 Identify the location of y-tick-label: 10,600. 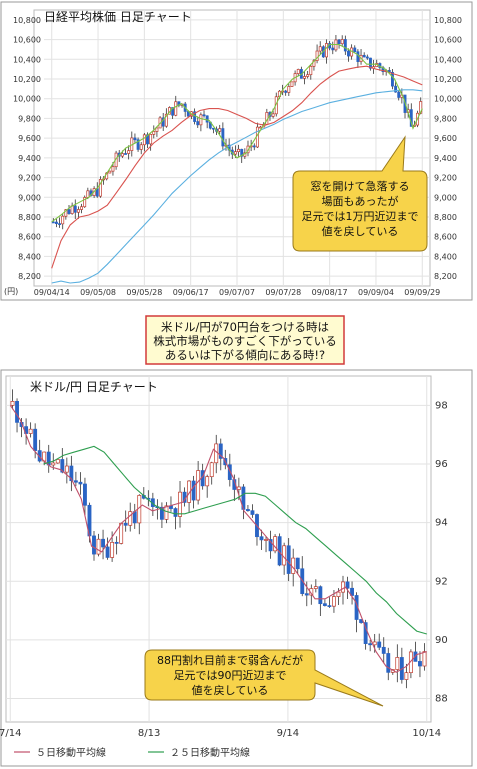
(448, 40).